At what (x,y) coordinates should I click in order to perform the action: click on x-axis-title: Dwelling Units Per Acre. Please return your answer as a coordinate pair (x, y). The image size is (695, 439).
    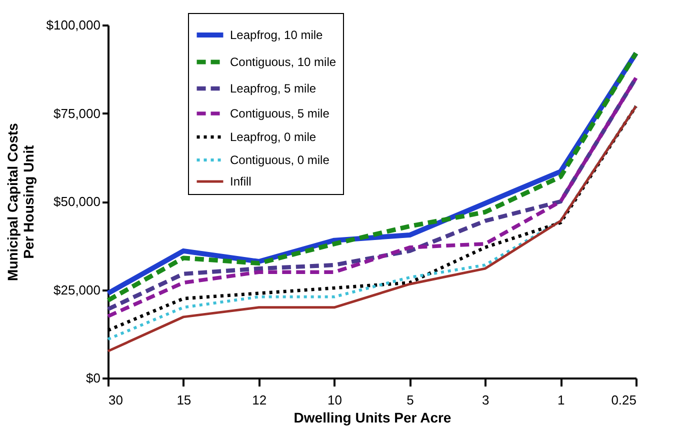
    Looking at the image, I should click on (373, 418).